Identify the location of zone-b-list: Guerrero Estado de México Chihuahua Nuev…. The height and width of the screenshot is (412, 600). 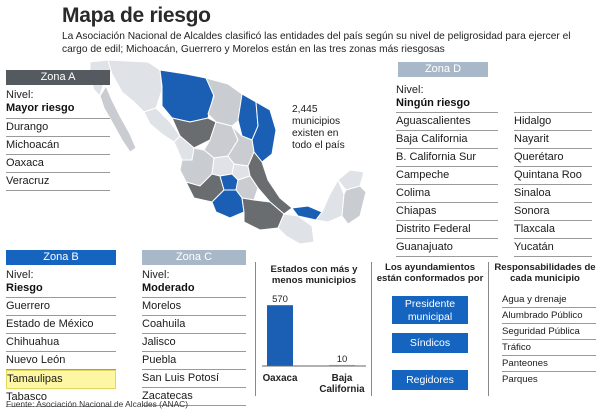
(61, 352).